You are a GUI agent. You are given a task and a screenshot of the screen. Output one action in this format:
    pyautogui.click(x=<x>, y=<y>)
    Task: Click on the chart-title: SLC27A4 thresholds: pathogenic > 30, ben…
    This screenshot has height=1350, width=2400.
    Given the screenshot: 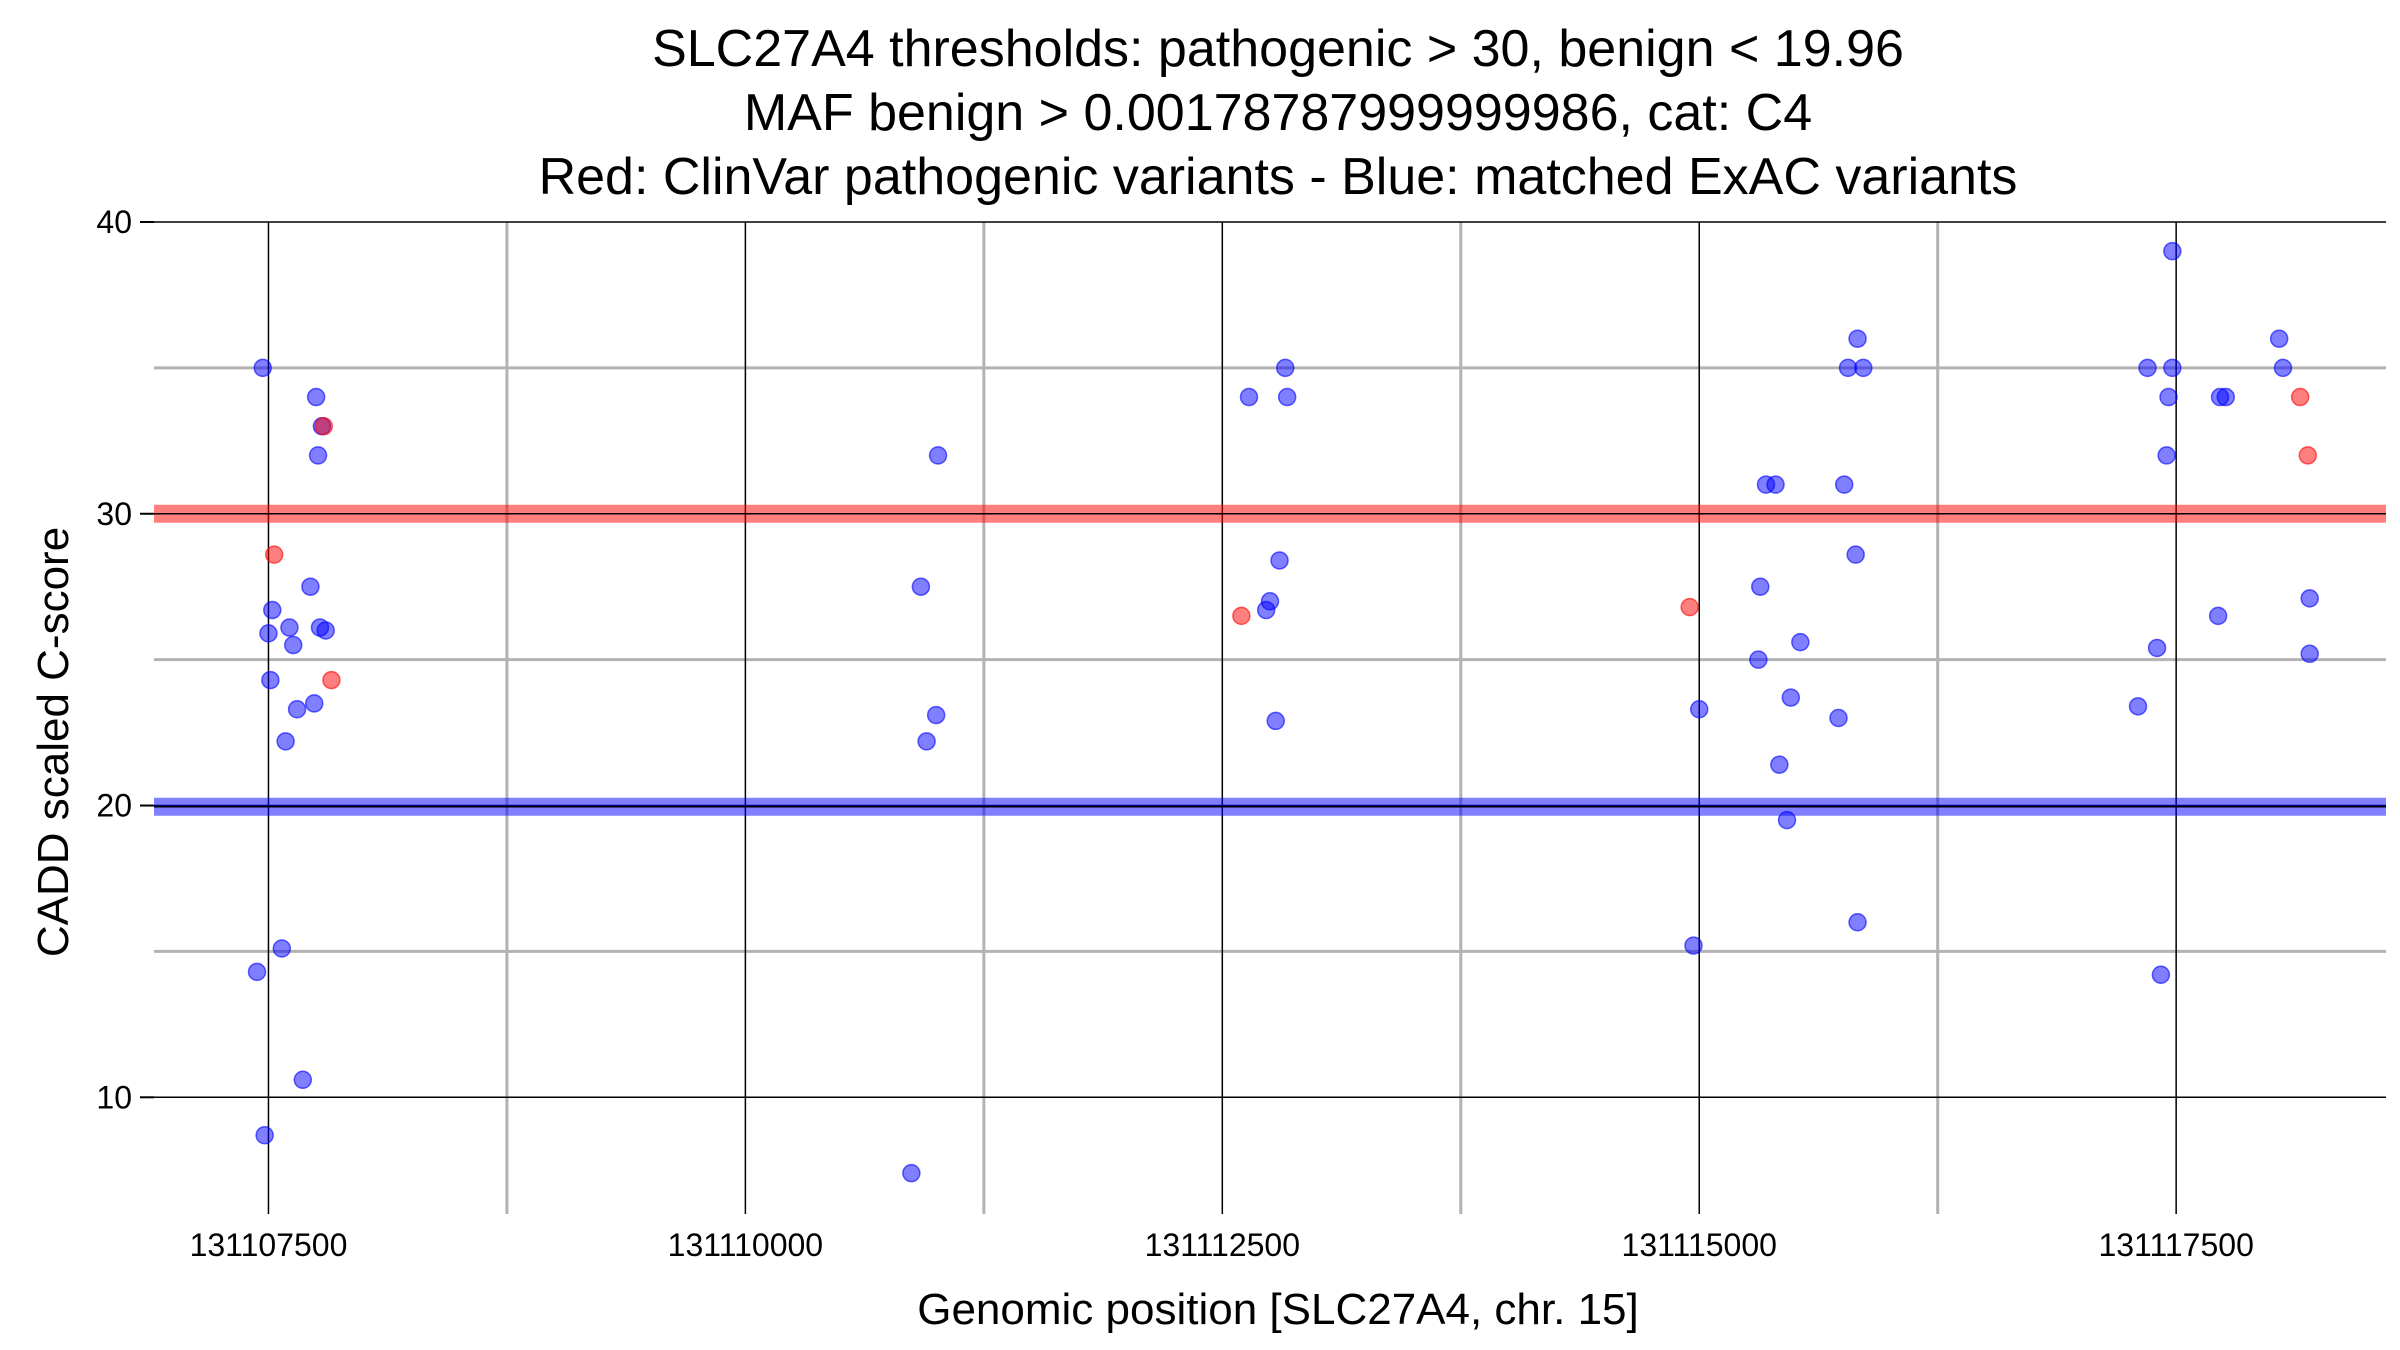 What is the action you would take?
    pyautogui.click(x=1278, y=113)
    